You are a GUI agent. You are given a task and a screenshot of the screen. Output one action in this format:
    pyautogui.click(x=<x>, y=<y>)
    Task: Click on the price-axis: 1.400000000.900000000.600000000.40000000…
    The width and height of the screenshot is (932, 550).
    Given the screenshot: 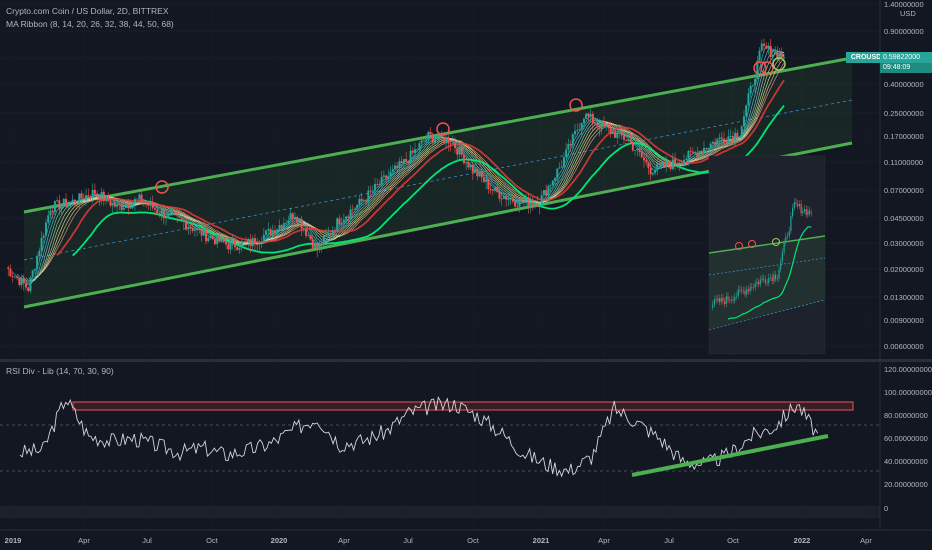 What is the action you would take?
    pyautogui.click(x=904, y=175)
    